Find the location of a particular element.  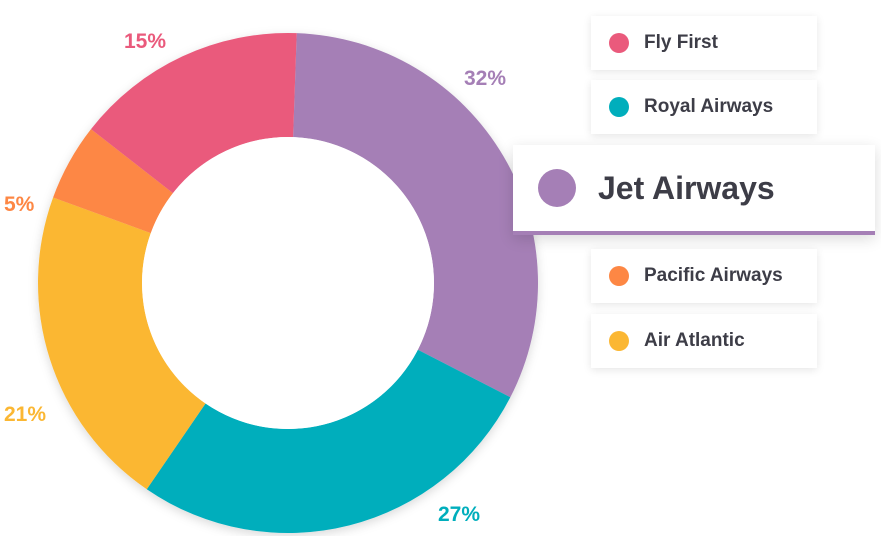

legend-item-pacific-airways: Pacific Airways is located at coordinates (704, 276).